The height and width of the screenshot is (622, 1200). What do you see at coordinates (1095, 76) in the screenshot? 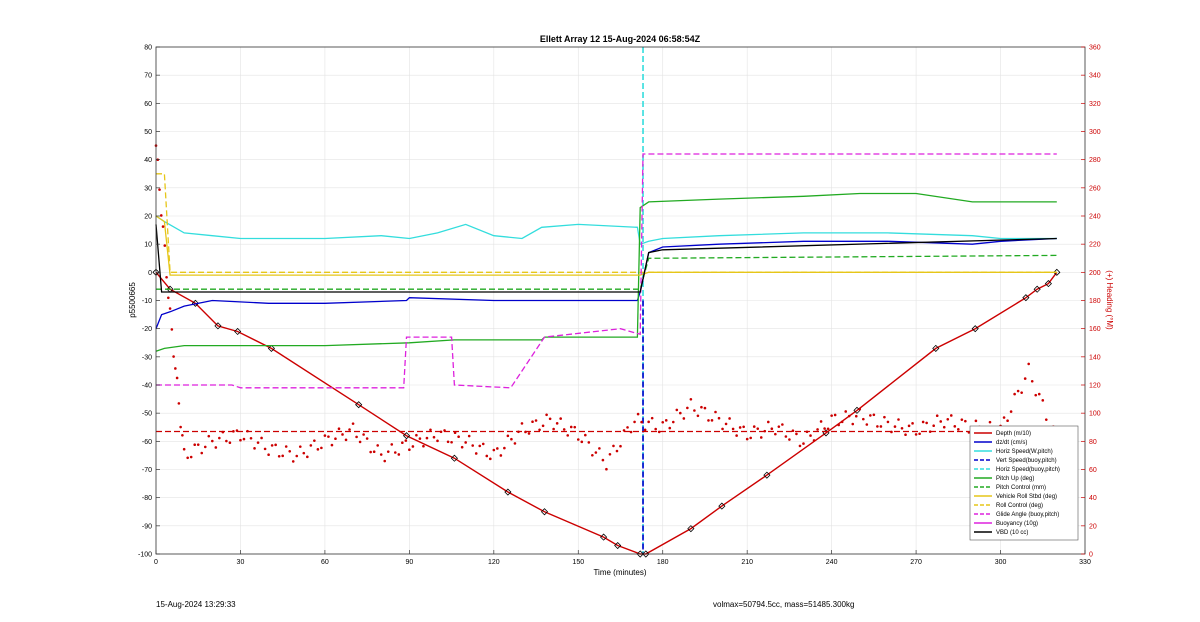
I see `y-tick-label-right: 340` at bounding box center [1095, 76].